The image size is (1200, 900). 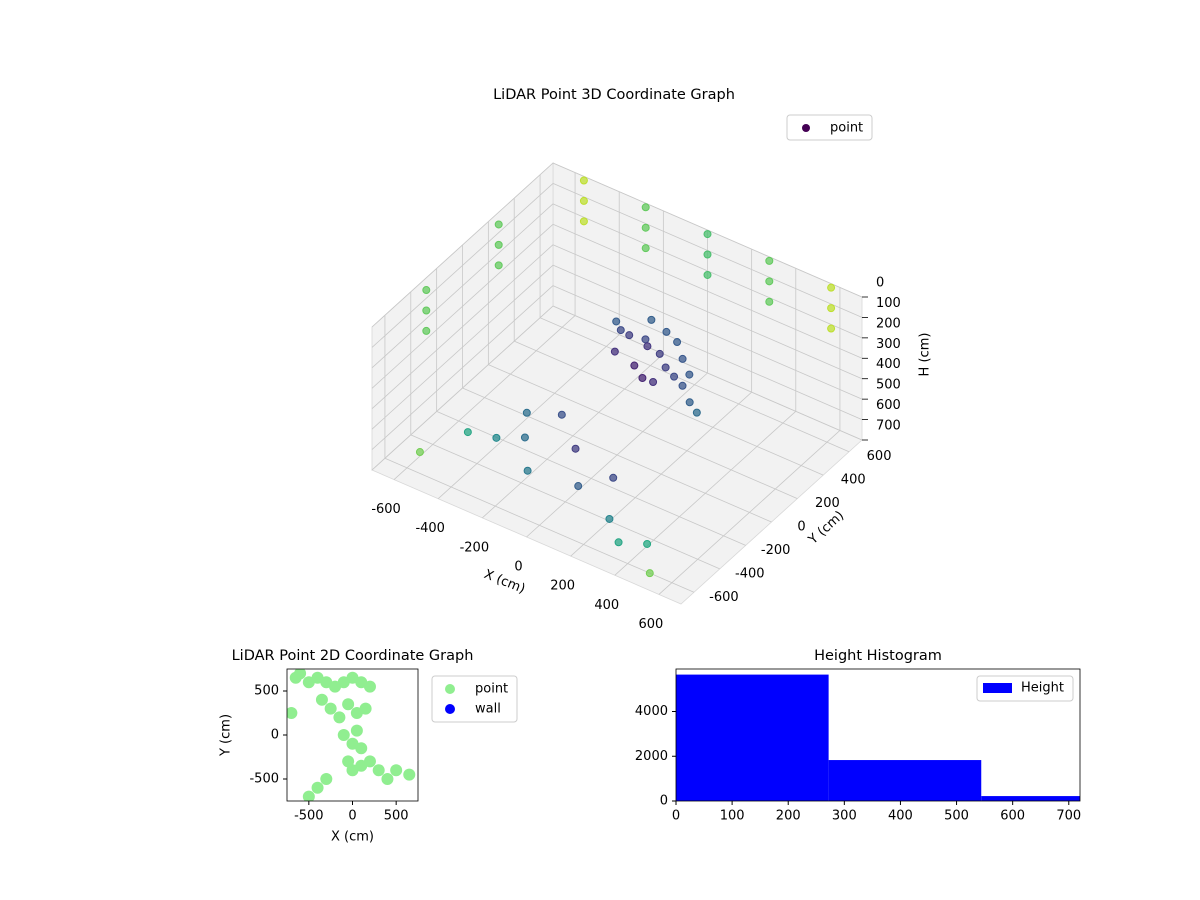 What do you see at coordinates (750, 573) in the screenshot?
I see `y-tick-label: -400` at bounding box center [750, 573].